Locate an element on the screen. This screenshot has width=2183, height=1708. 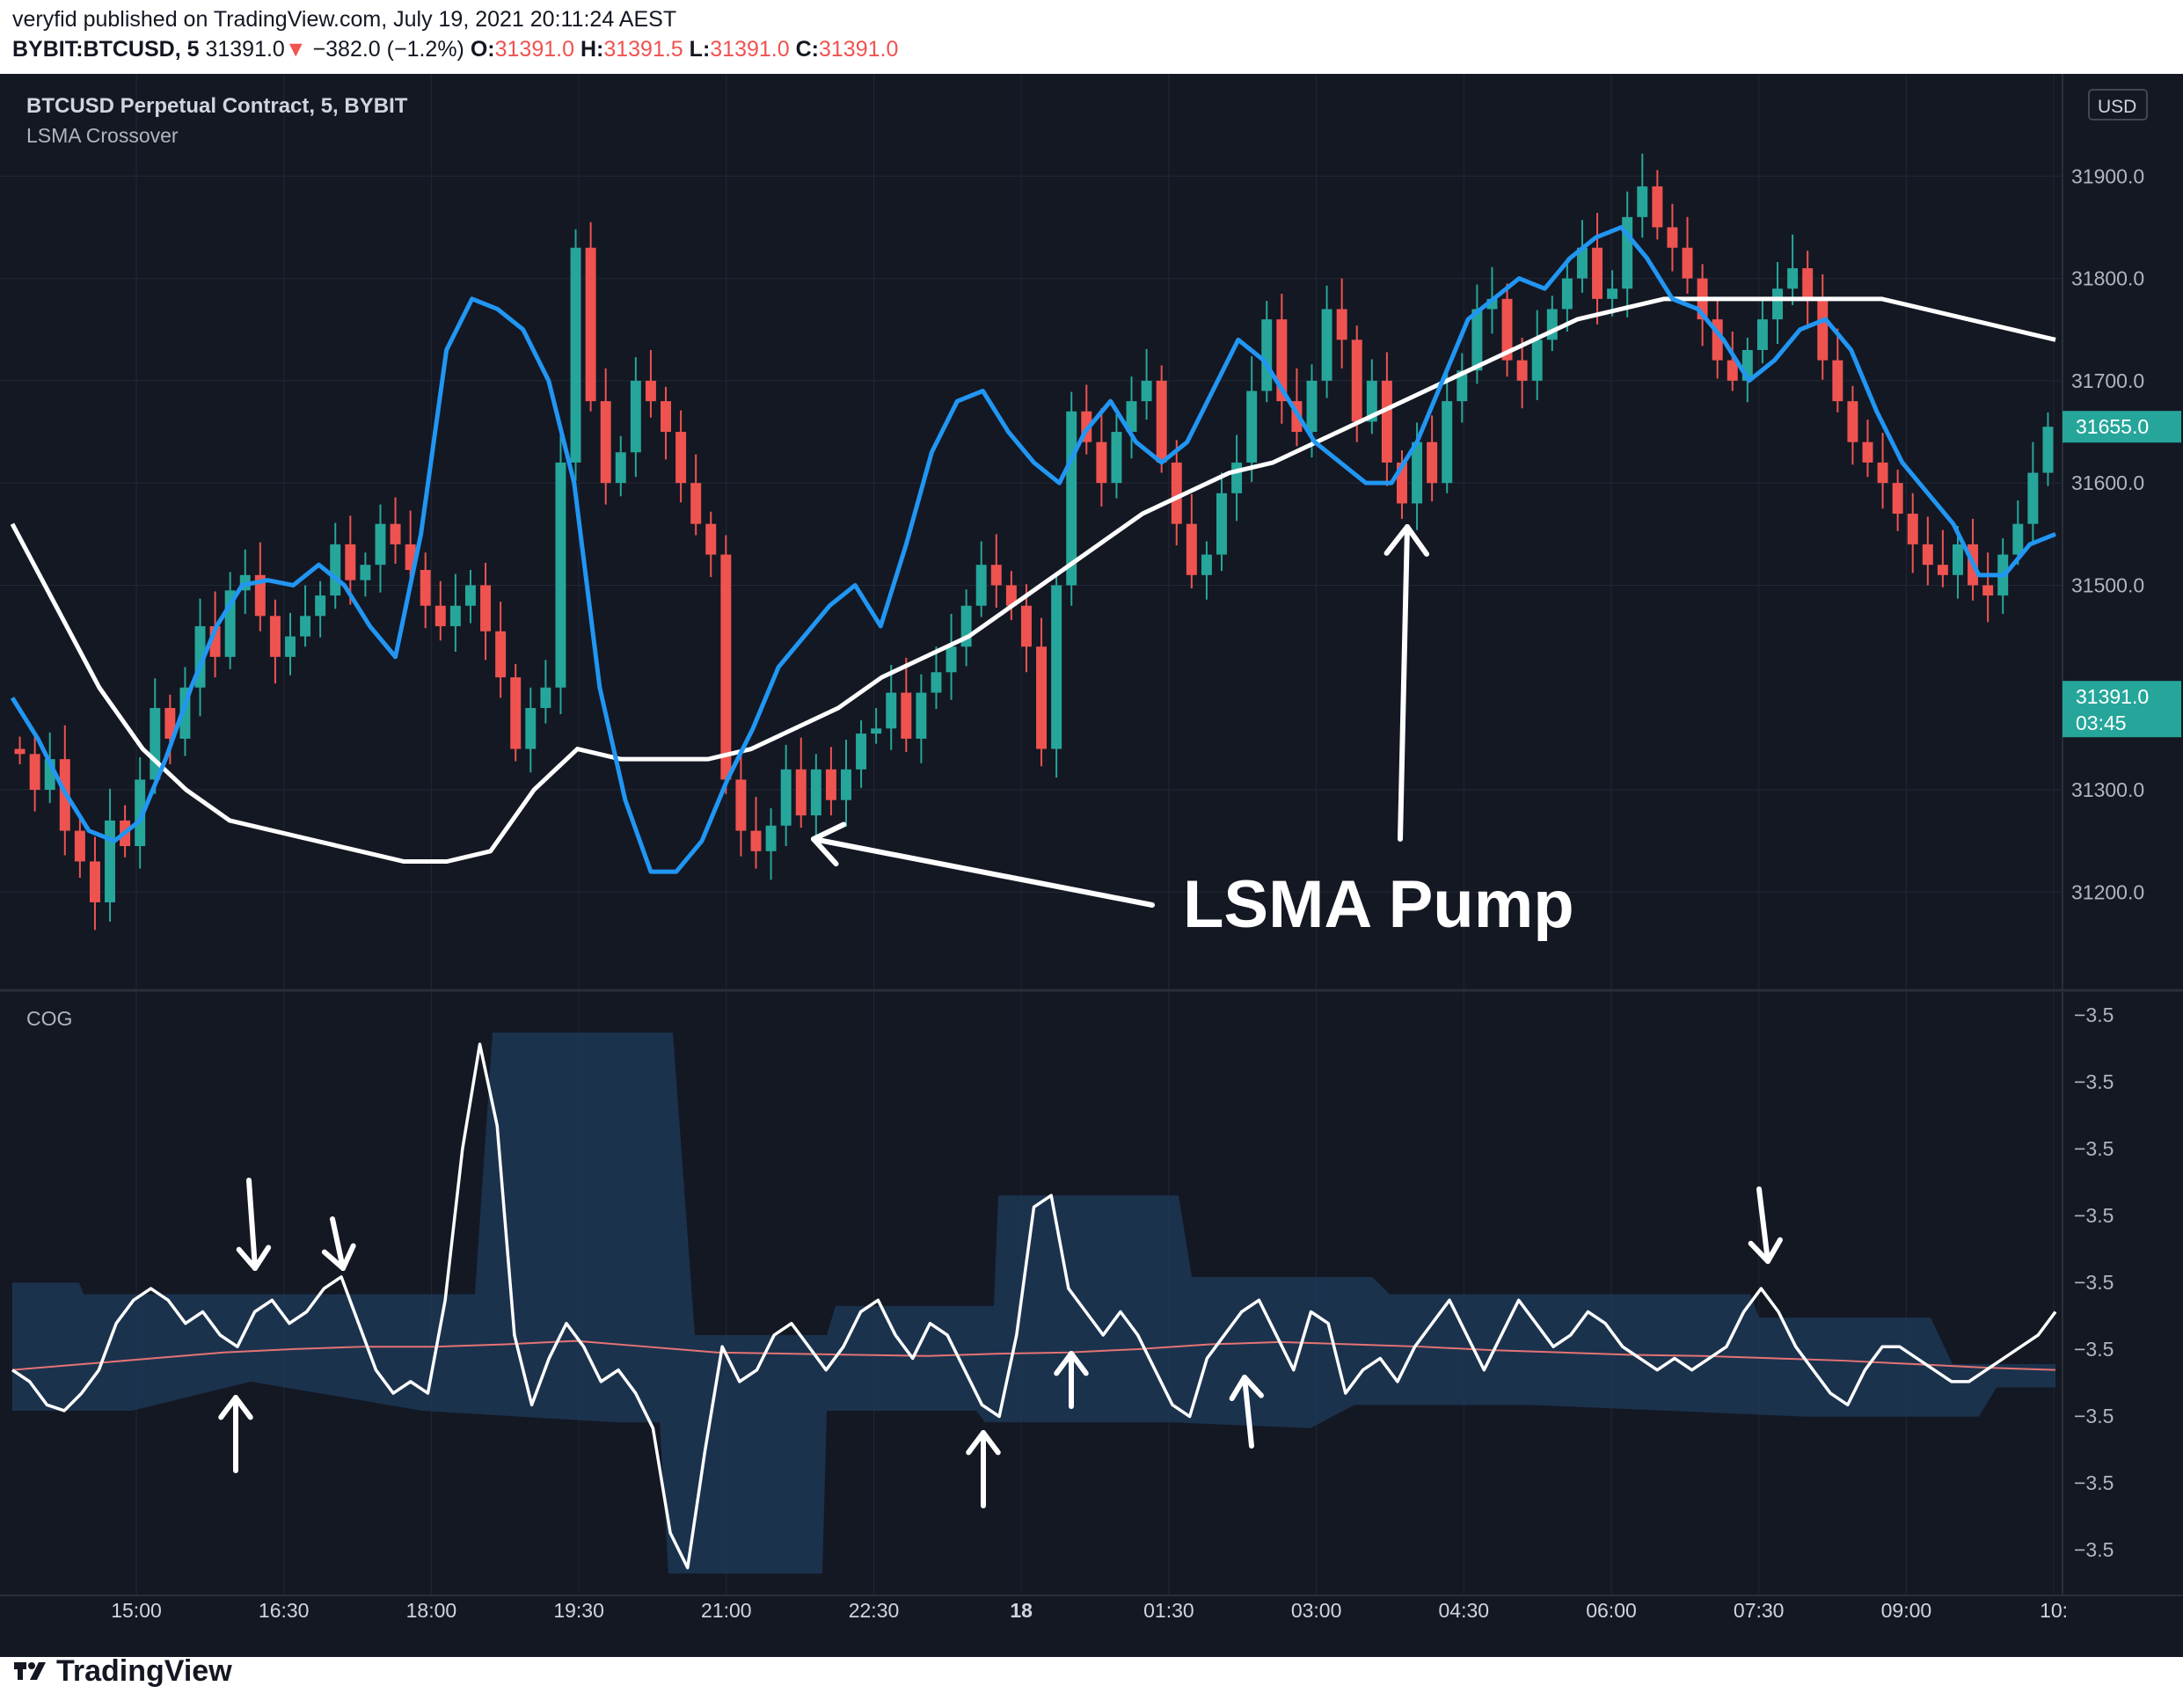
annotation-arrow-up is located at coordinates (1404, 683).